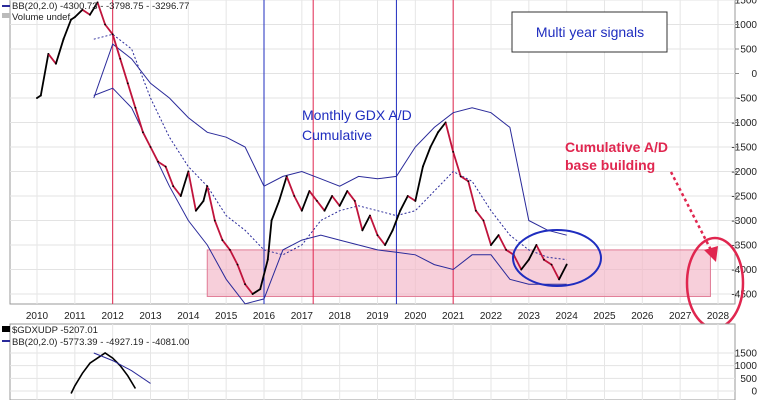  What do you see at coordinates (264, 316) in the screenshot?
I see `x-tick-label: 2016` at bounding box center [264, 316].